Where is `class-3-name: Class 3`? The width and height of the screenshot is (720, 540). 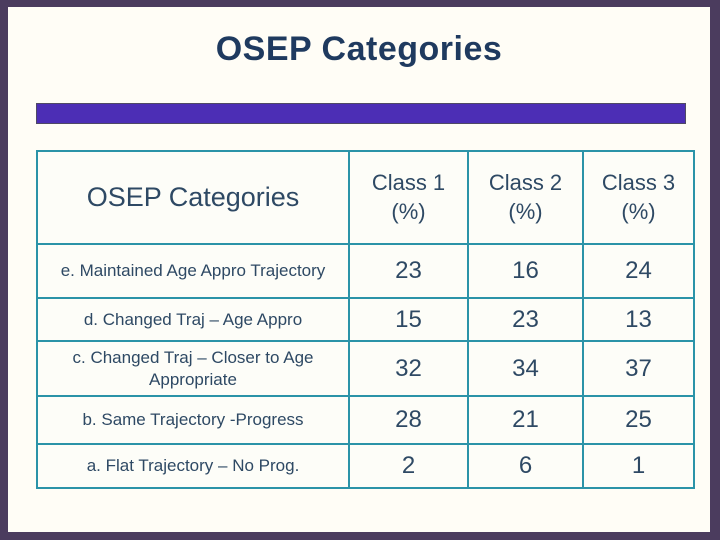
class-3-name: Class 3 is located at coordinates (638, 182).